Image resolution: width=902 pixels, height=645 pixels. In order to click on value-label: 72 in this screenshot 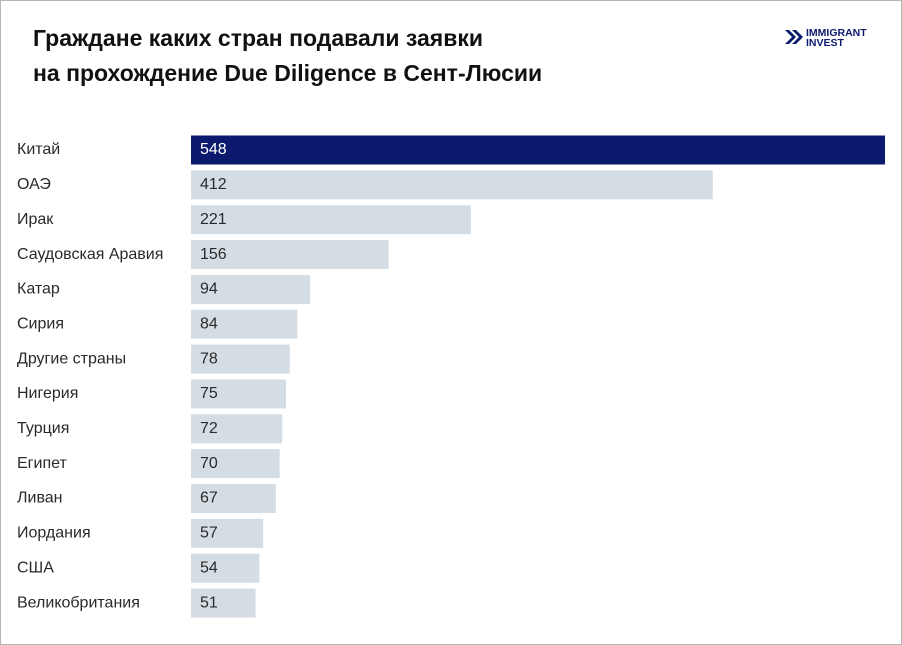, I will do `click(209, 428)`.